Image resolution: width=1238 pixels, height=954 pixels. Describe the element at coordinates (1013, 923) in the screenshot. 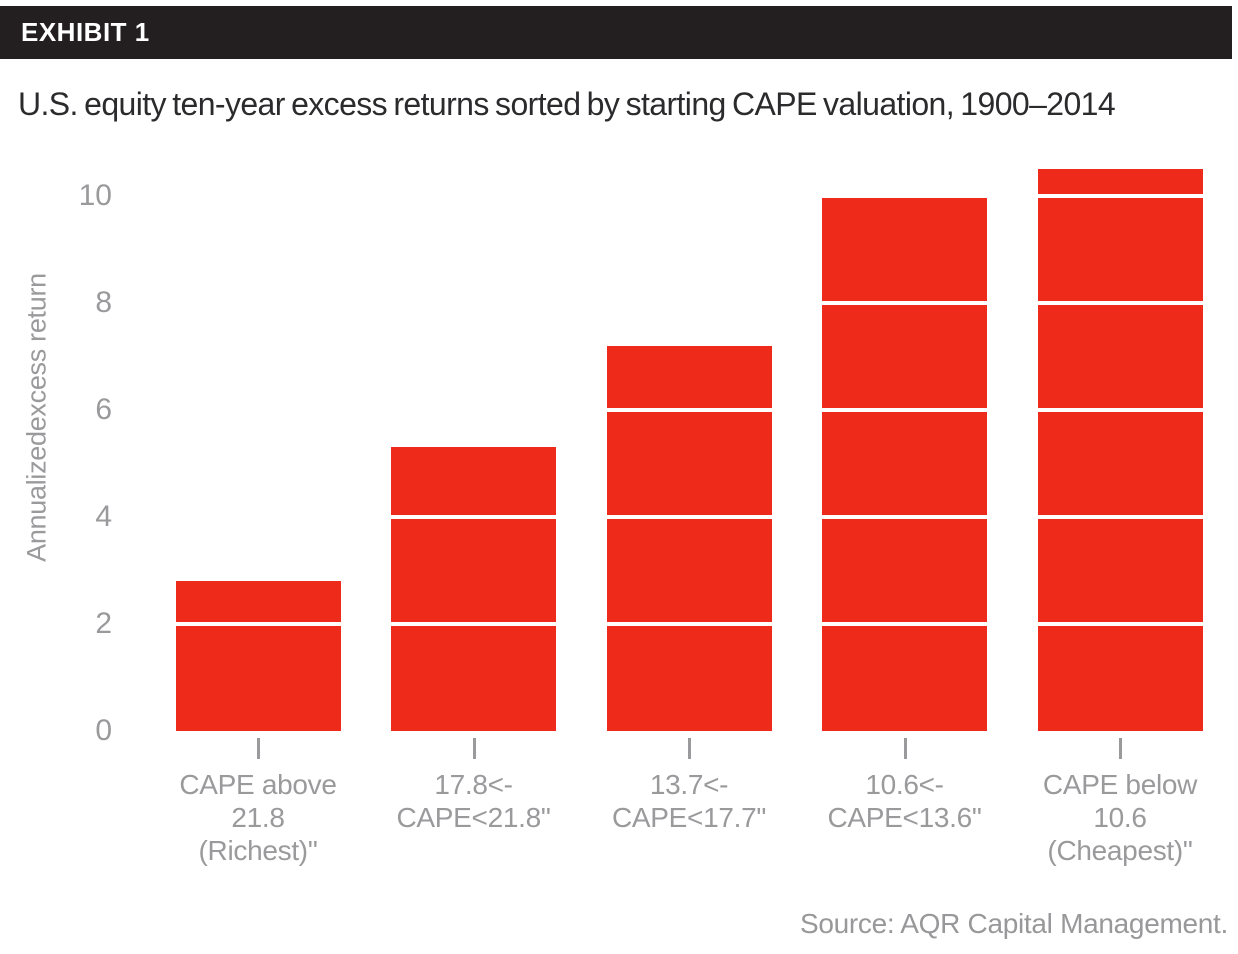

I see `source-note: Source: AQR Capital Management.` at that location.